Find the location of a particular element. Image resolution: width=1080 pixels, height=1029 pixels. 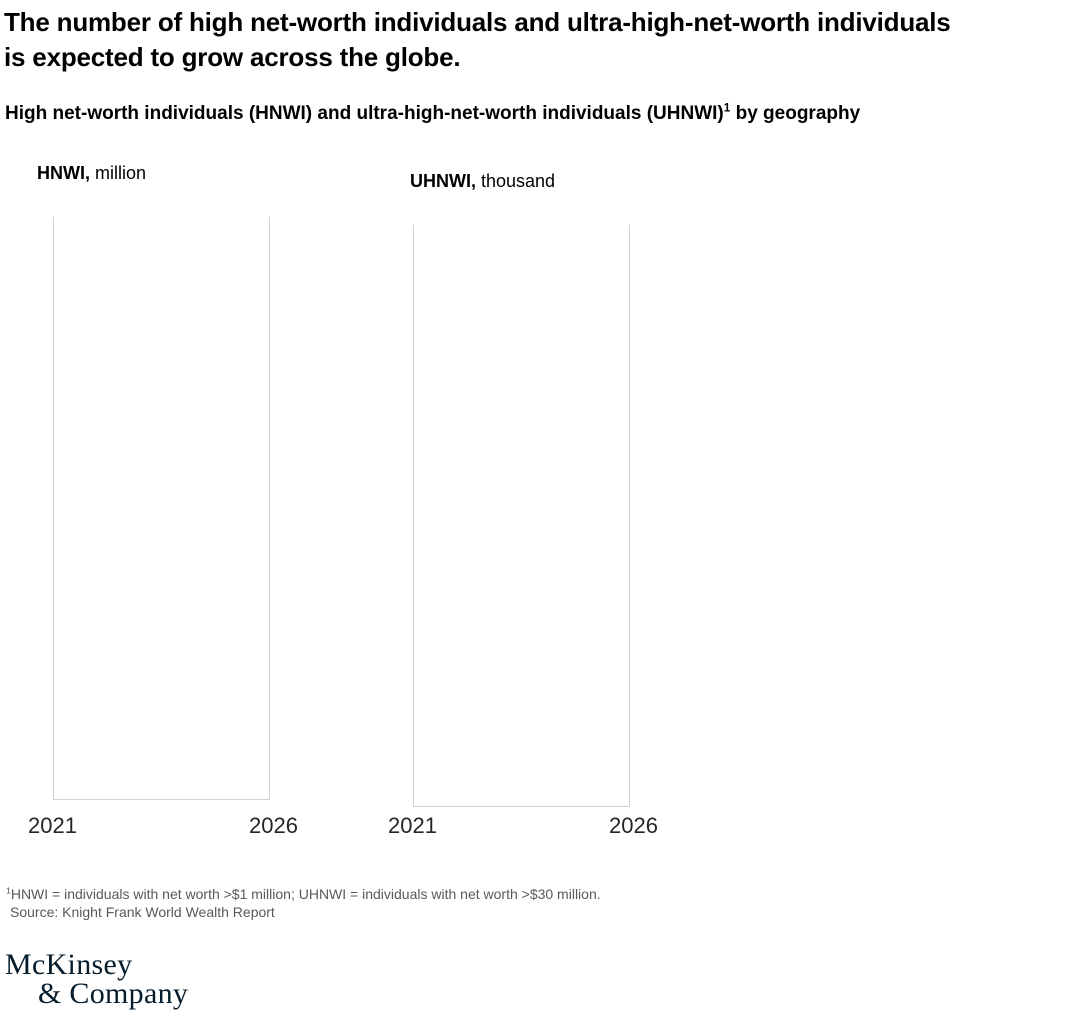

hnwi-chart-label: HNWI, is located at coordinates (63, 173).